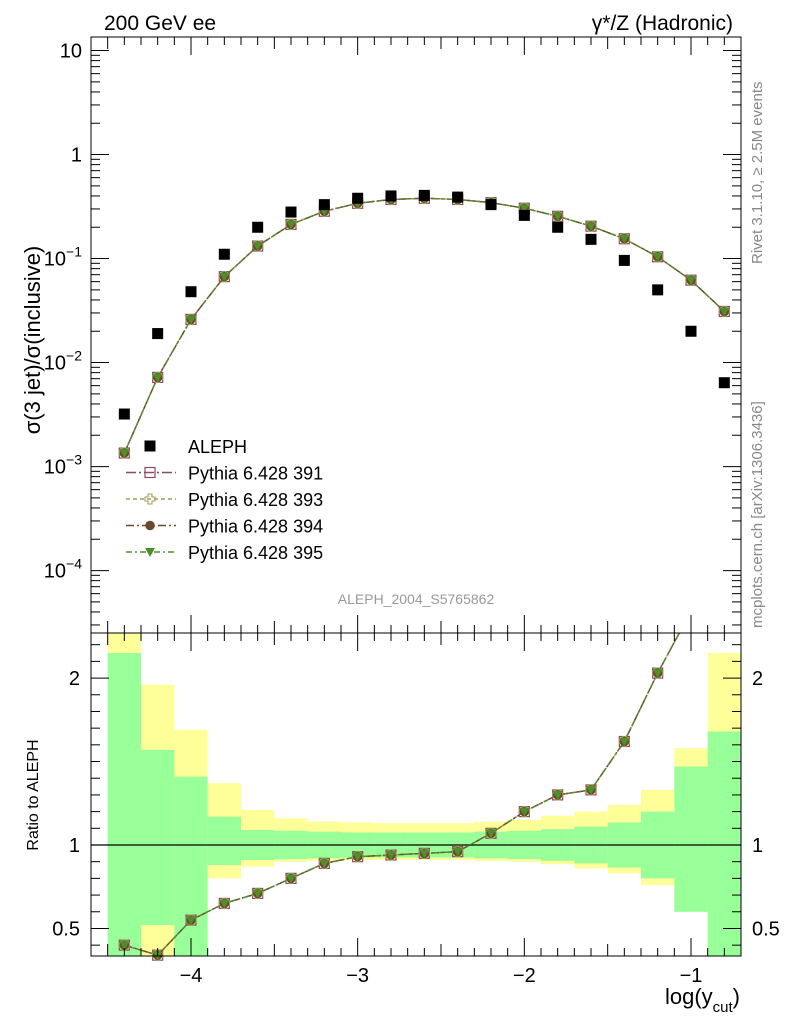  What do you see at coordinates (63, 569) in the screenshot?
I see `y-tick-label: 10⁻⁴` at bounding box center [63, 569].